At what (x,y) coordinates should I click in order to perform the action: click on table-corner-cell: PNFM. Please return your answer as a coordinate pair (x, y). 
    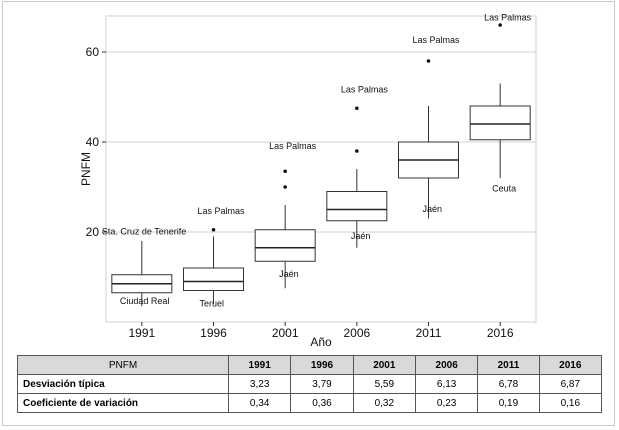
    Looking at the image, I should click on (123, 365).